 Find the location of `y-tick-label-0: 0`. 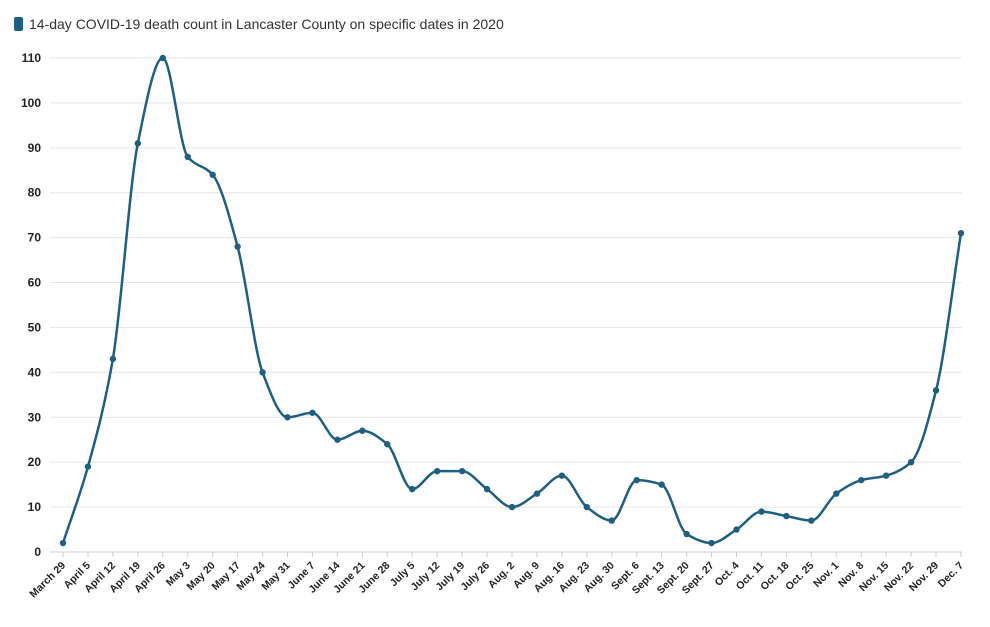

y-tick-label-0: 0 is located at coordinates (37, 552).